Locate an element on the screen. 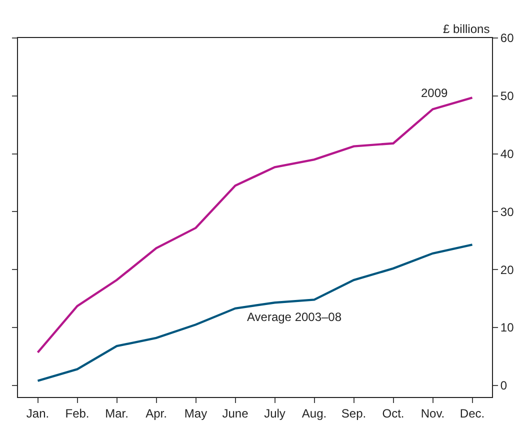 Image resolution: width=526 pixels, height=432 pixels. series-label: 2009 is located at coordinates (434, 93).